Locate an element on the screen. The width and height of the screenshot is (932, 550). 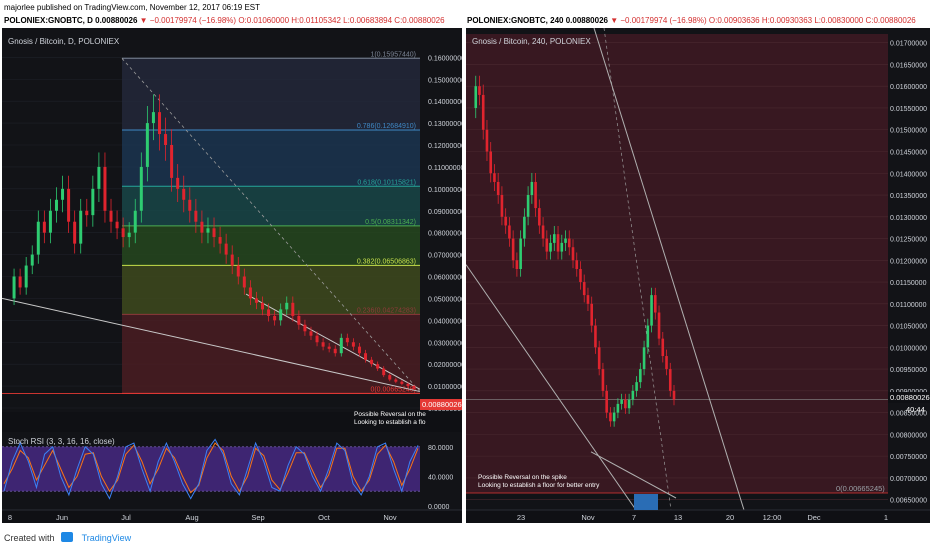
y-tick-label: 0.00950000 is located at coordinates (908, 370).